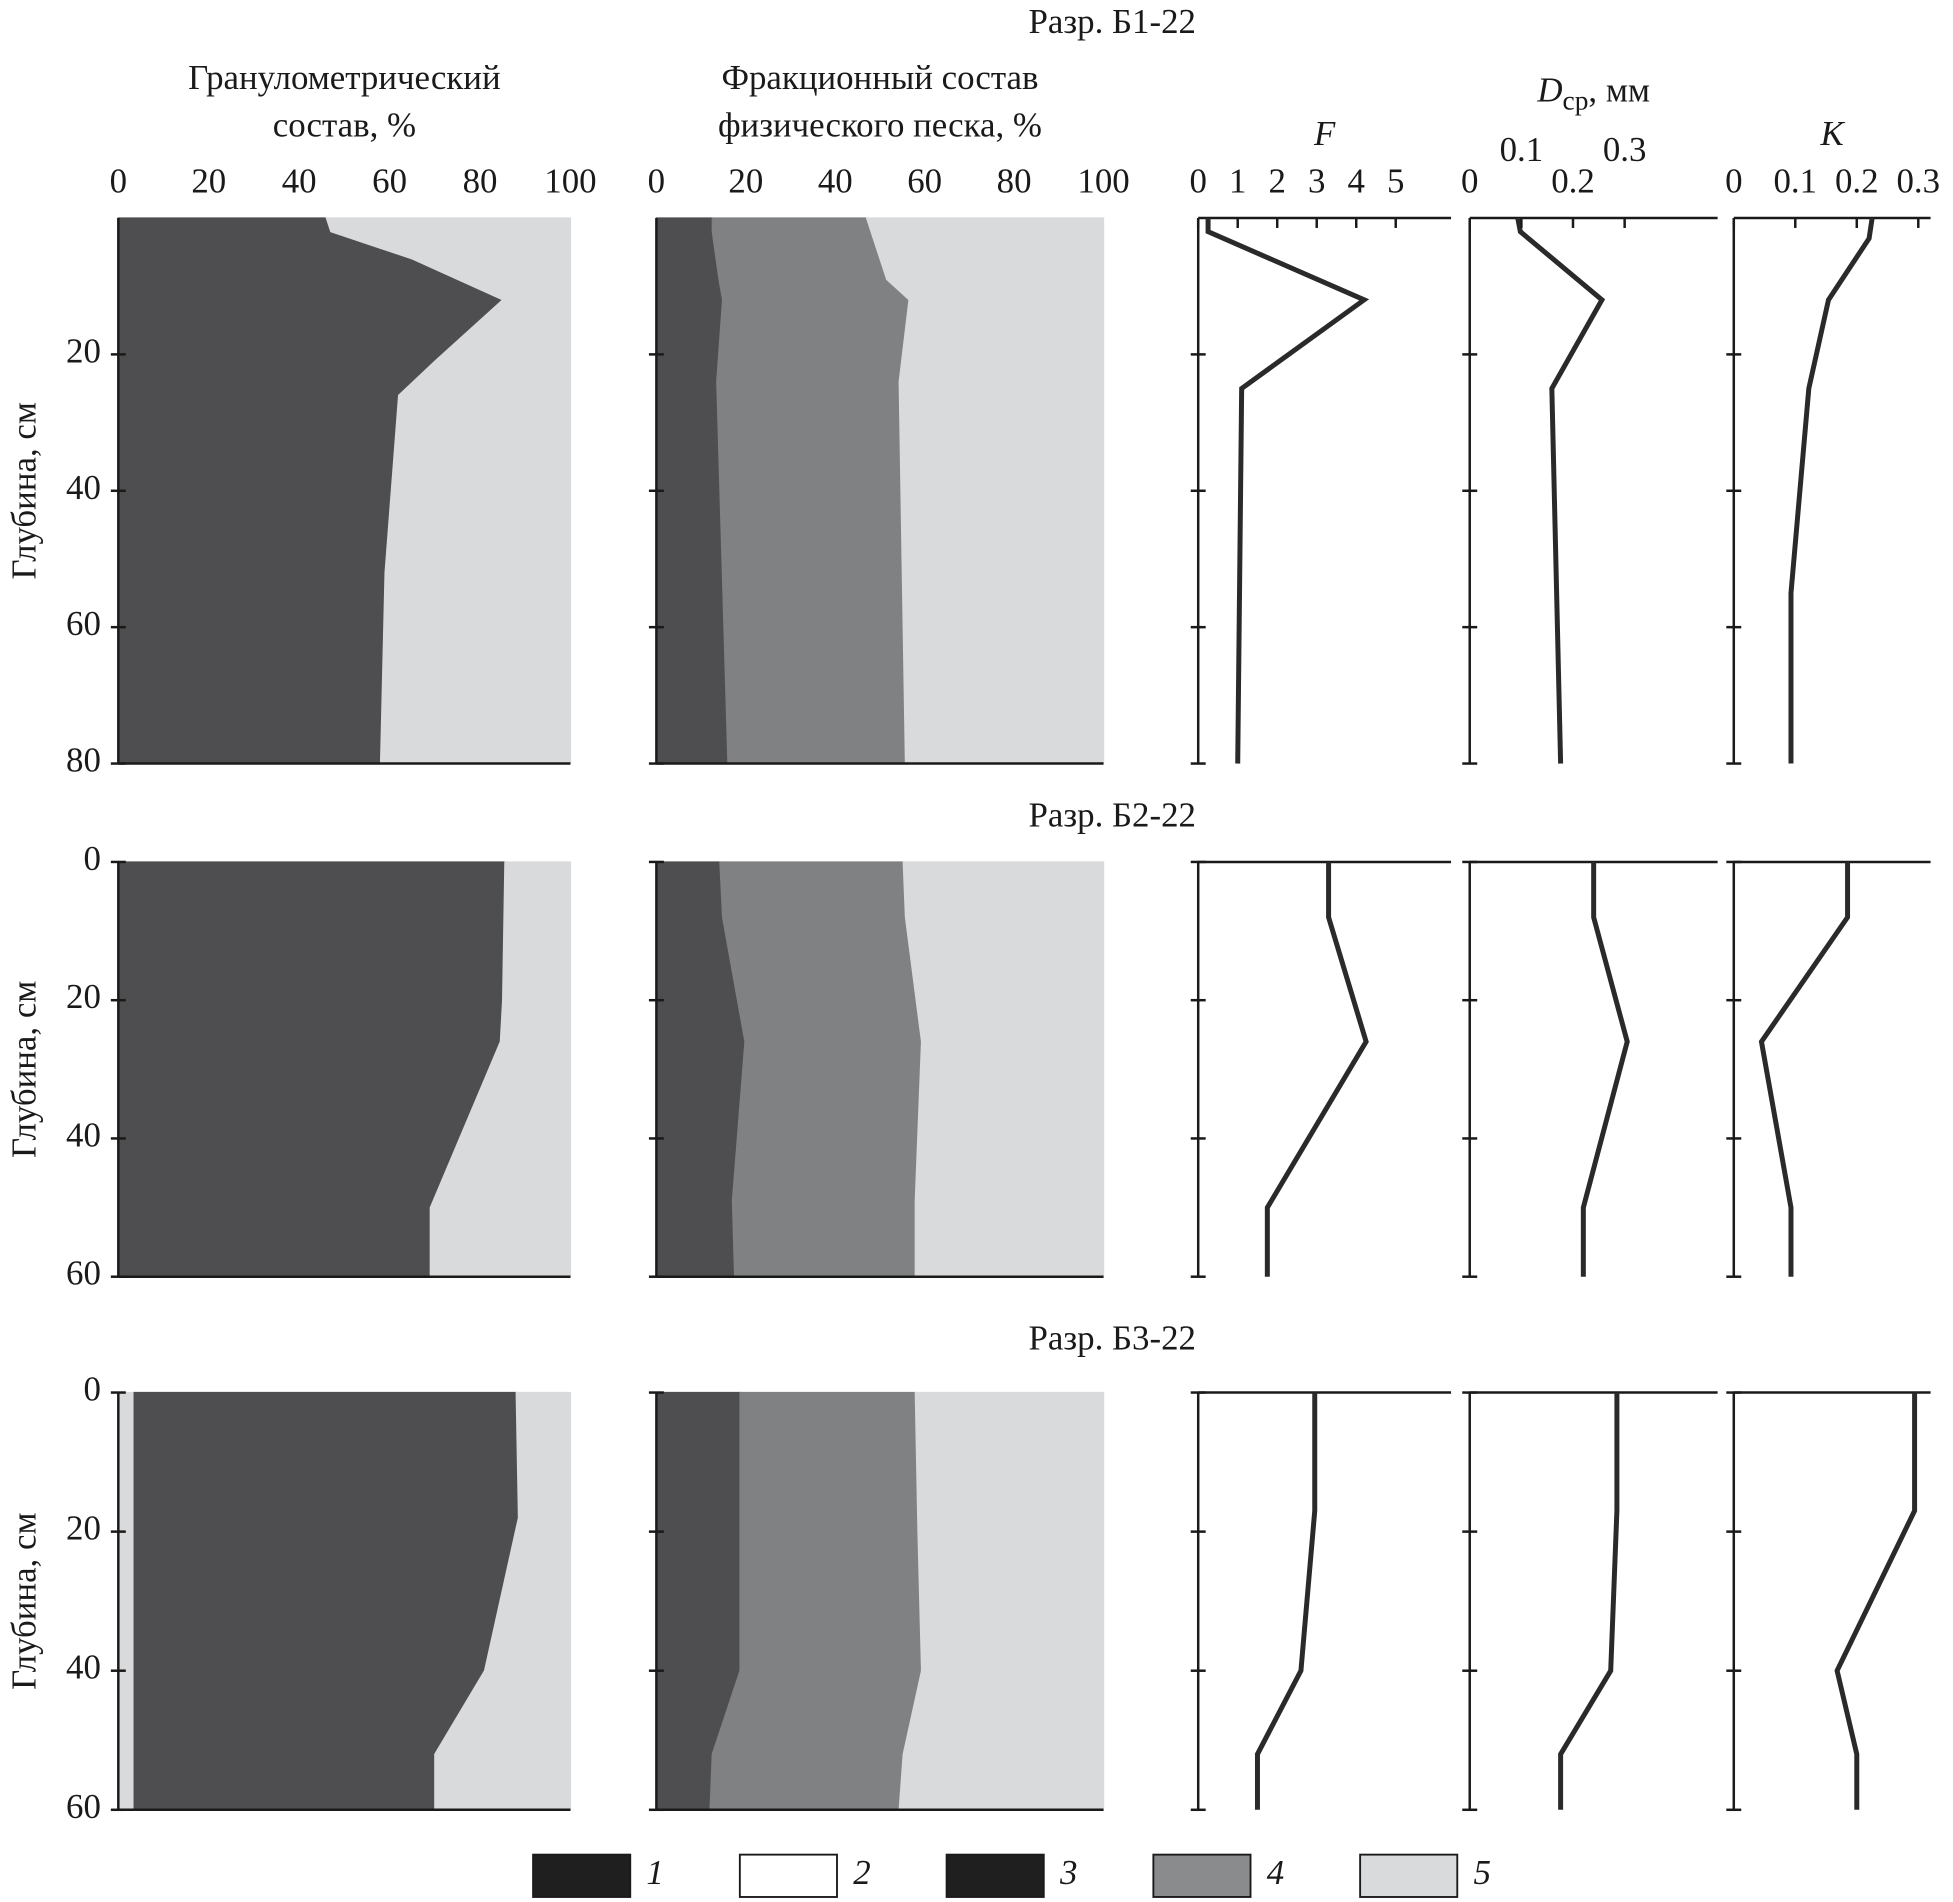 This screenshot has height=1902, width=1953. Describe the element at coordinates (1112, 1337) in the screenshot. I see `profile-title: Разр. Б3-22` at that location.